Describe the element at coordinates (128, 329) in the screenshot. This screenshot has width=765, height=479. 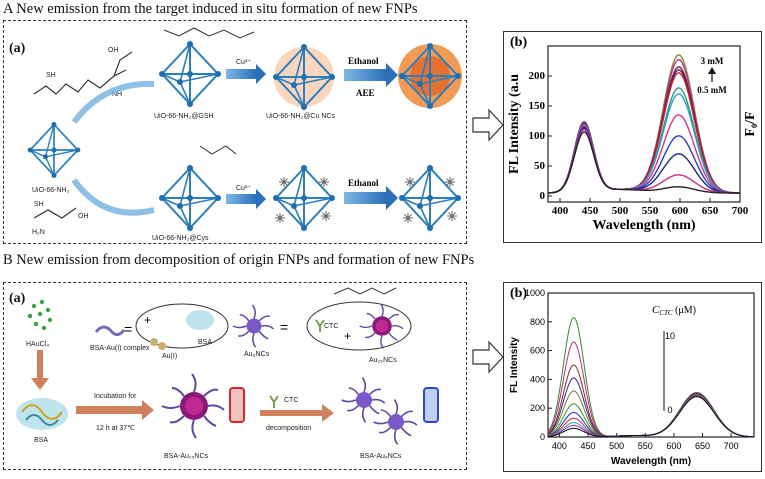
I see `equals-1: =` at that location.